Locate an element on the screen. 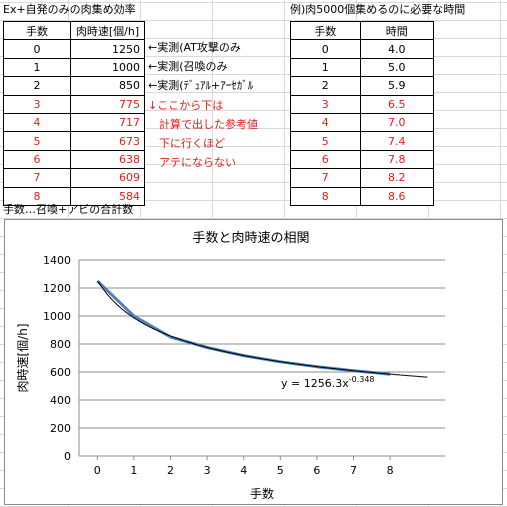 The height and width of the screenshot is (507, 507). series-line is located at coordinates (243, 327).